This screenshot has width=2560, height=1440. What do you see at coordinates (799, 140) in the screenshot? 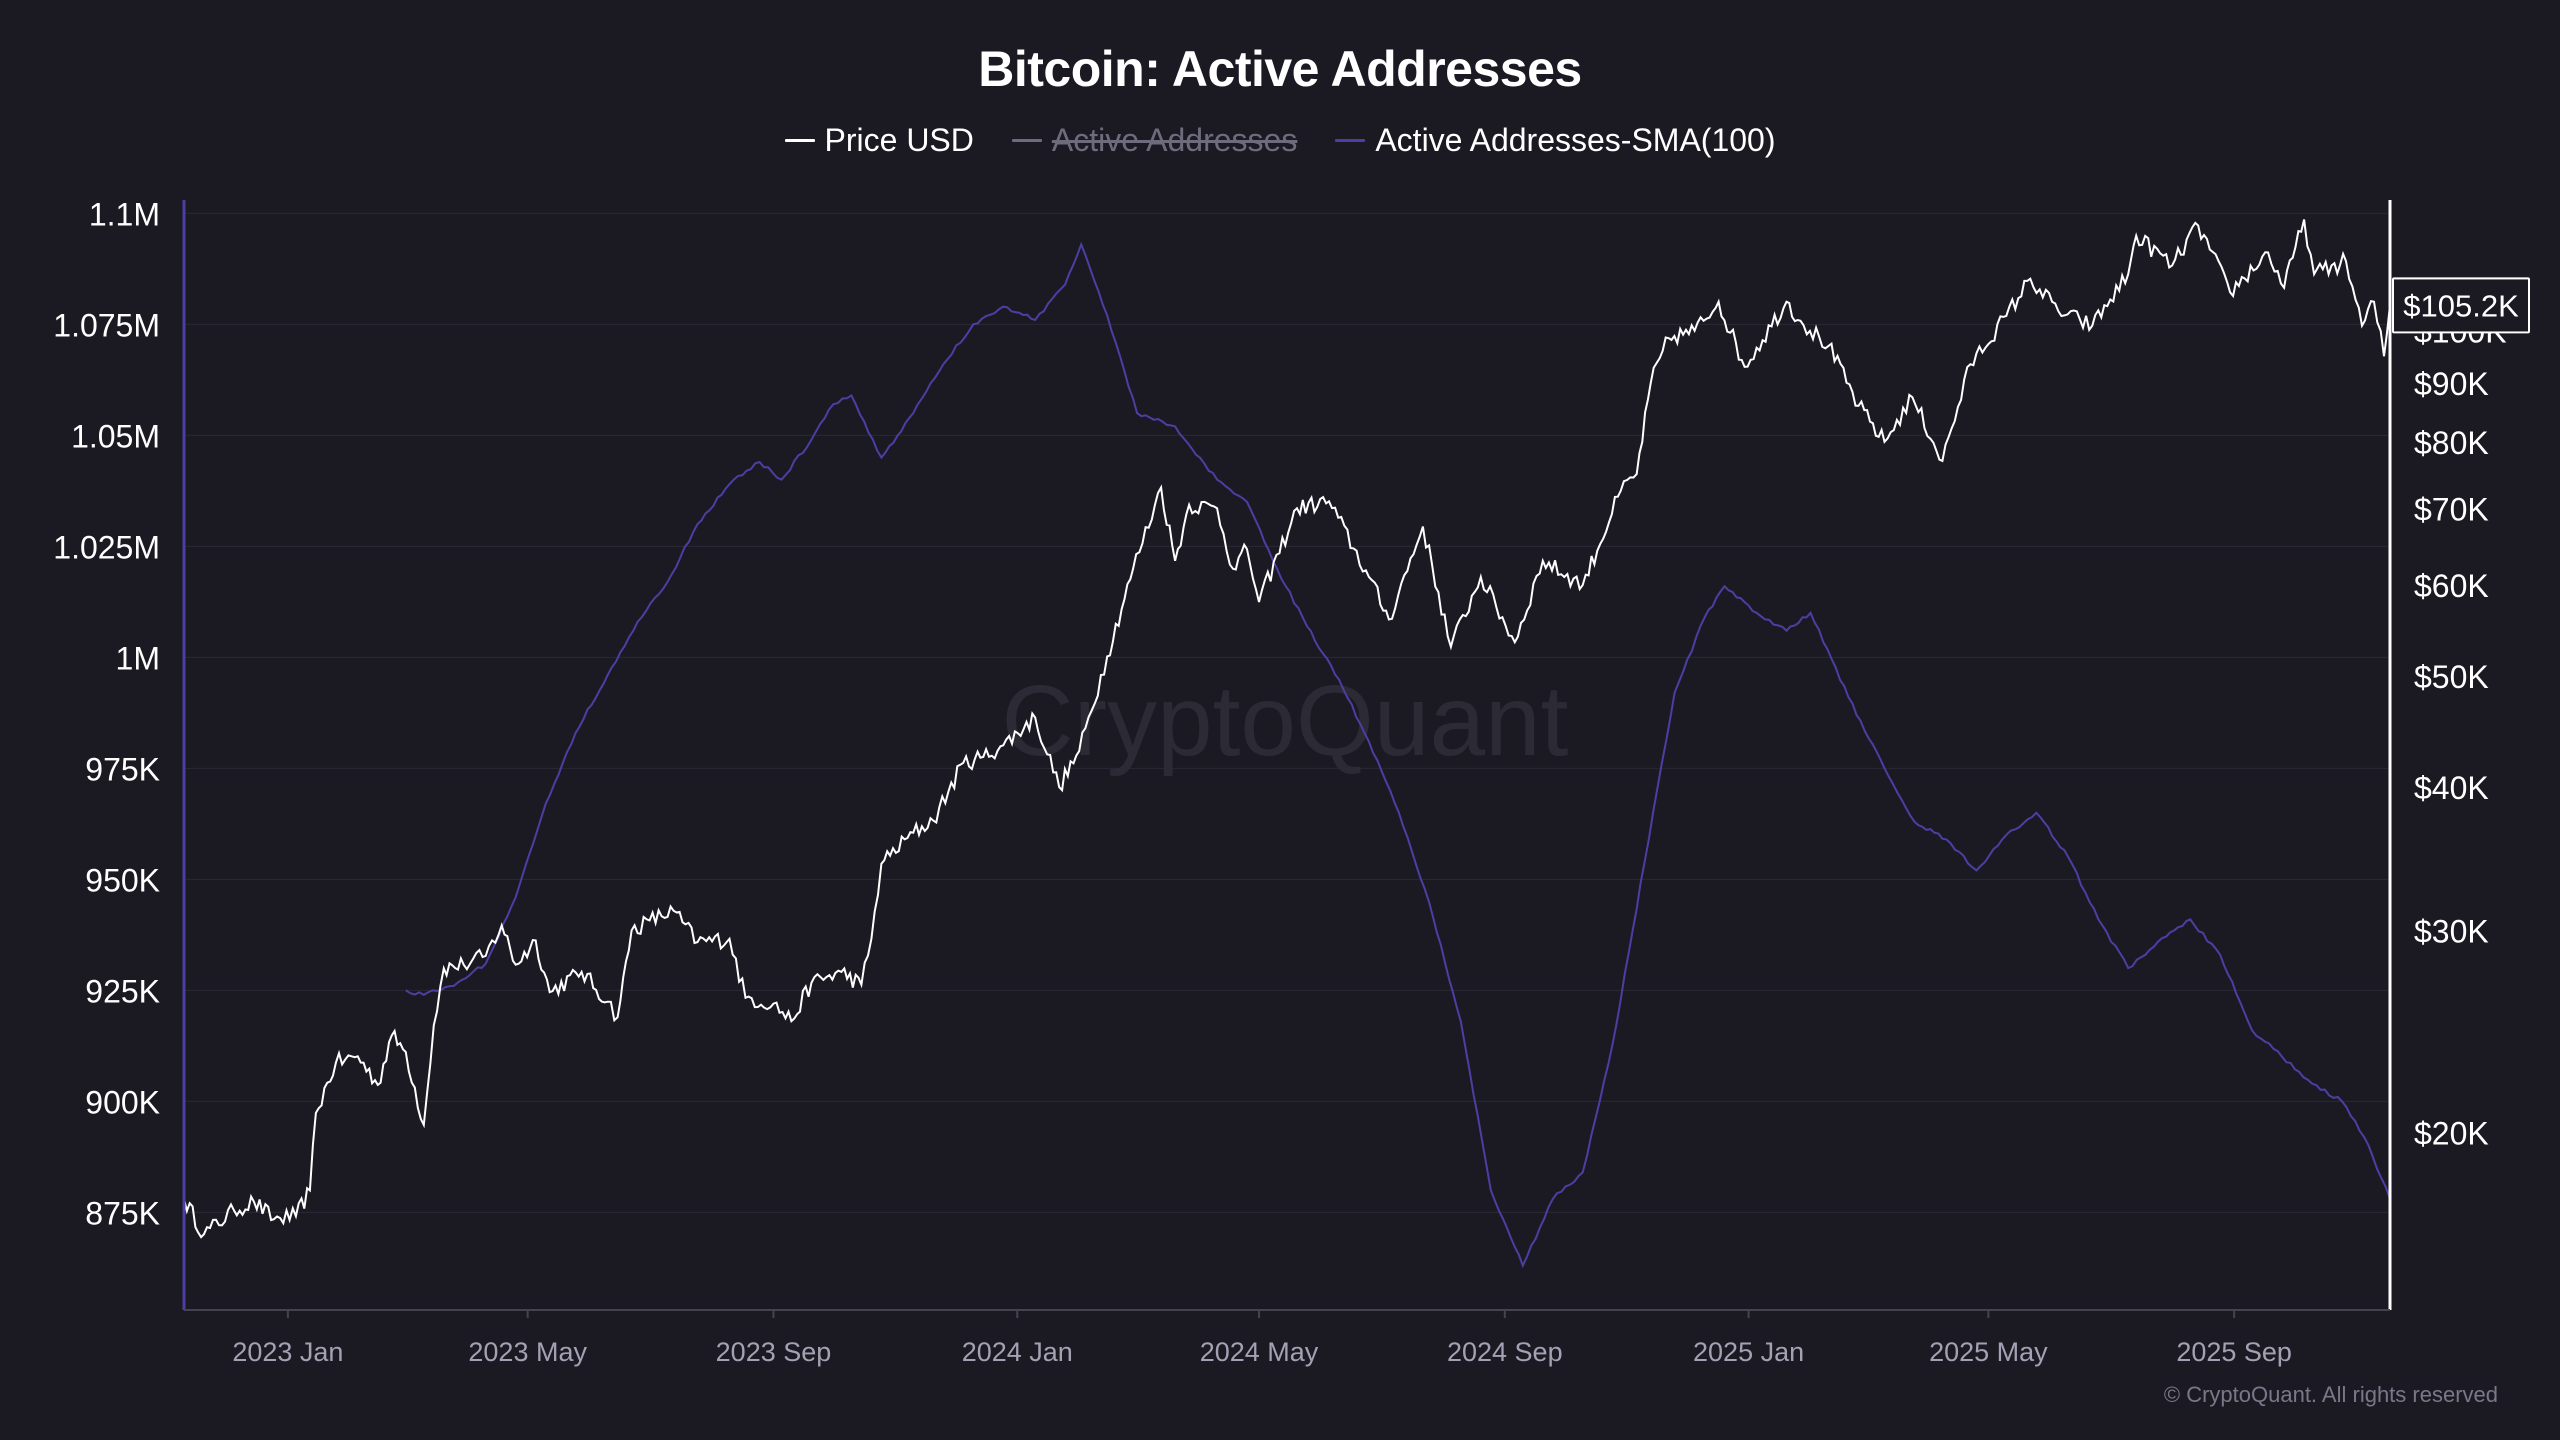
I see `legend-swatch-price` at bounding box center [799, 140].